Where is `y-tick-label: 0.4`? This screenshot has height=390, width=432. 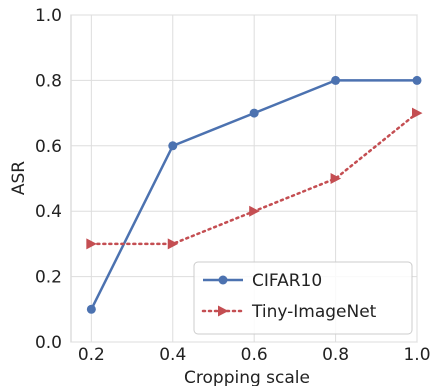
y-tick-label: 0.4 is located at coordinates (48, 212).